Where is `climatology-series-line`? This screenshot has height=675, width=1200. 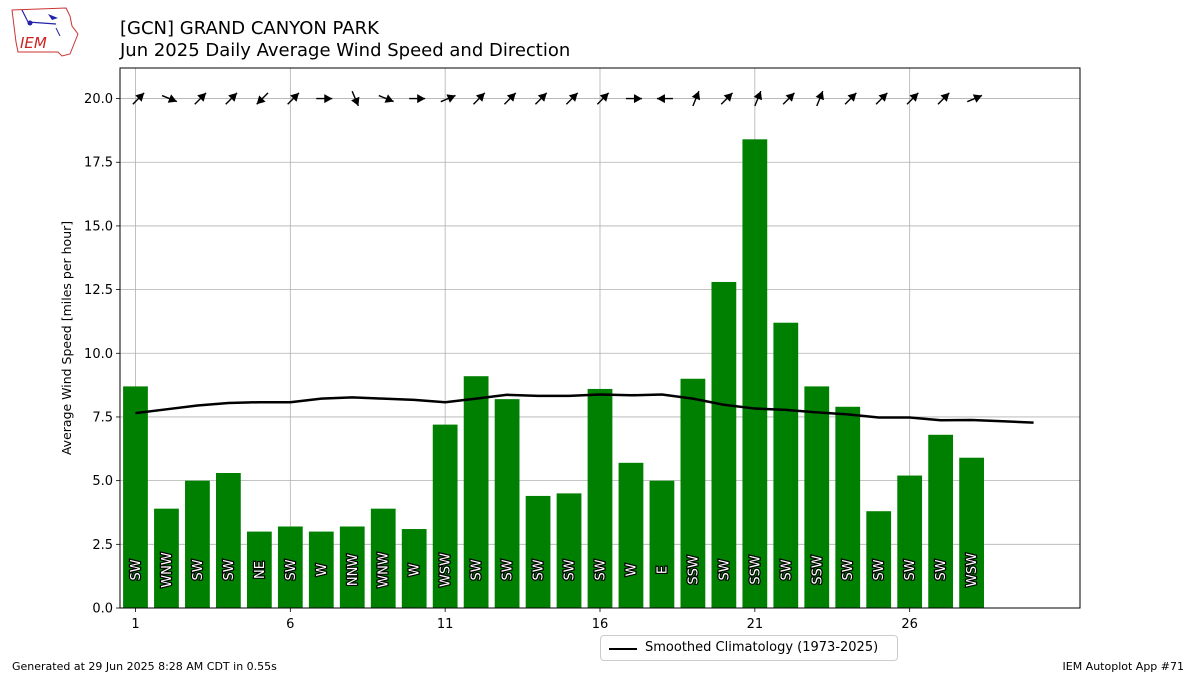
climatology-series-line is located at coordinates (584, 408).